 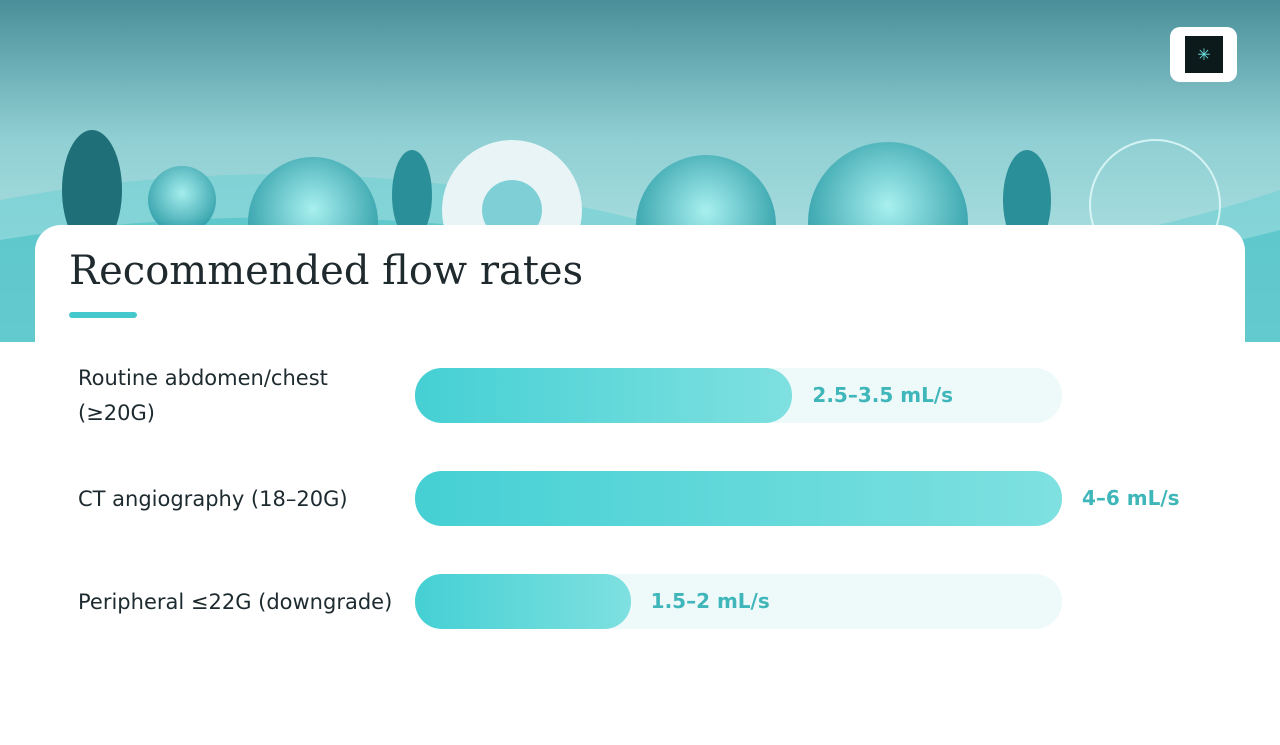 What do you see at coordinates (710, 601) in the screenshot?
I see `value-label: 1.5–2 mL/s` at bounding box center [710, 601].